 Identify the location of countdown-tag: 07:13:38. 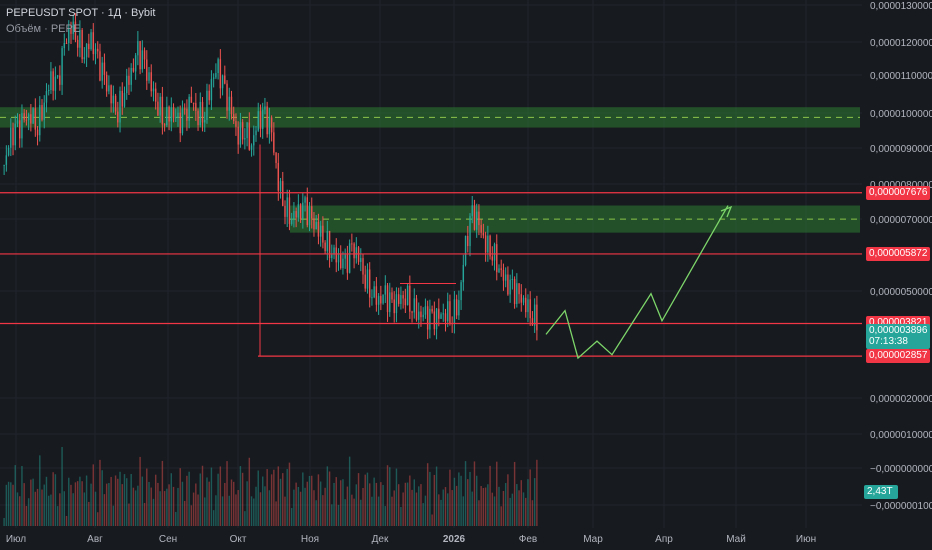
(898, 342).